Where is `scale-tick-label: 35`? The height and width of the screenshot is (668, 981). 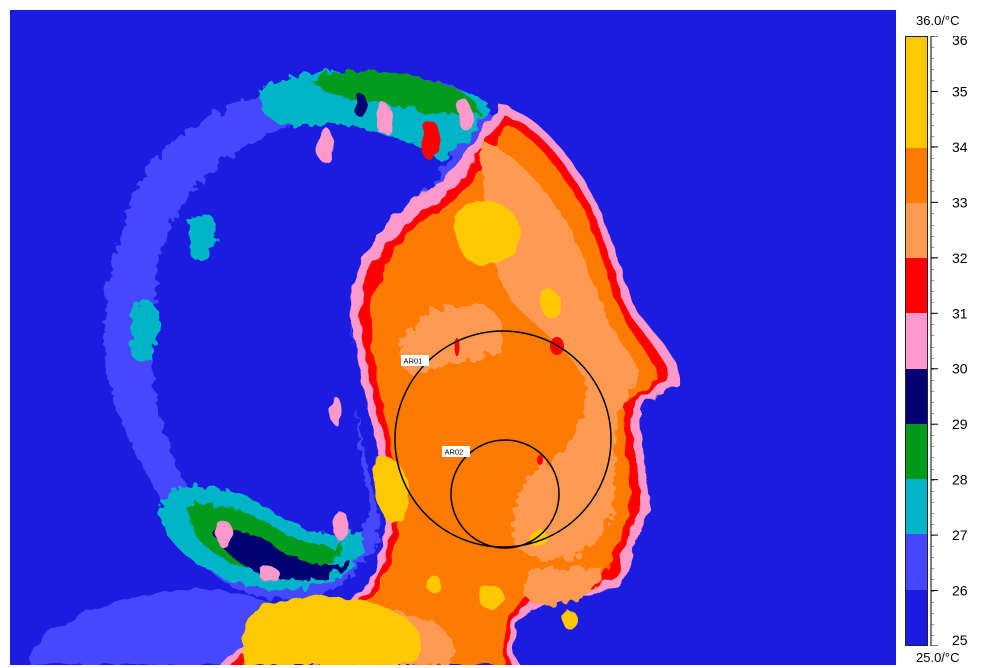 scale-tick-label: 35 is located at coordinates (960, 91).